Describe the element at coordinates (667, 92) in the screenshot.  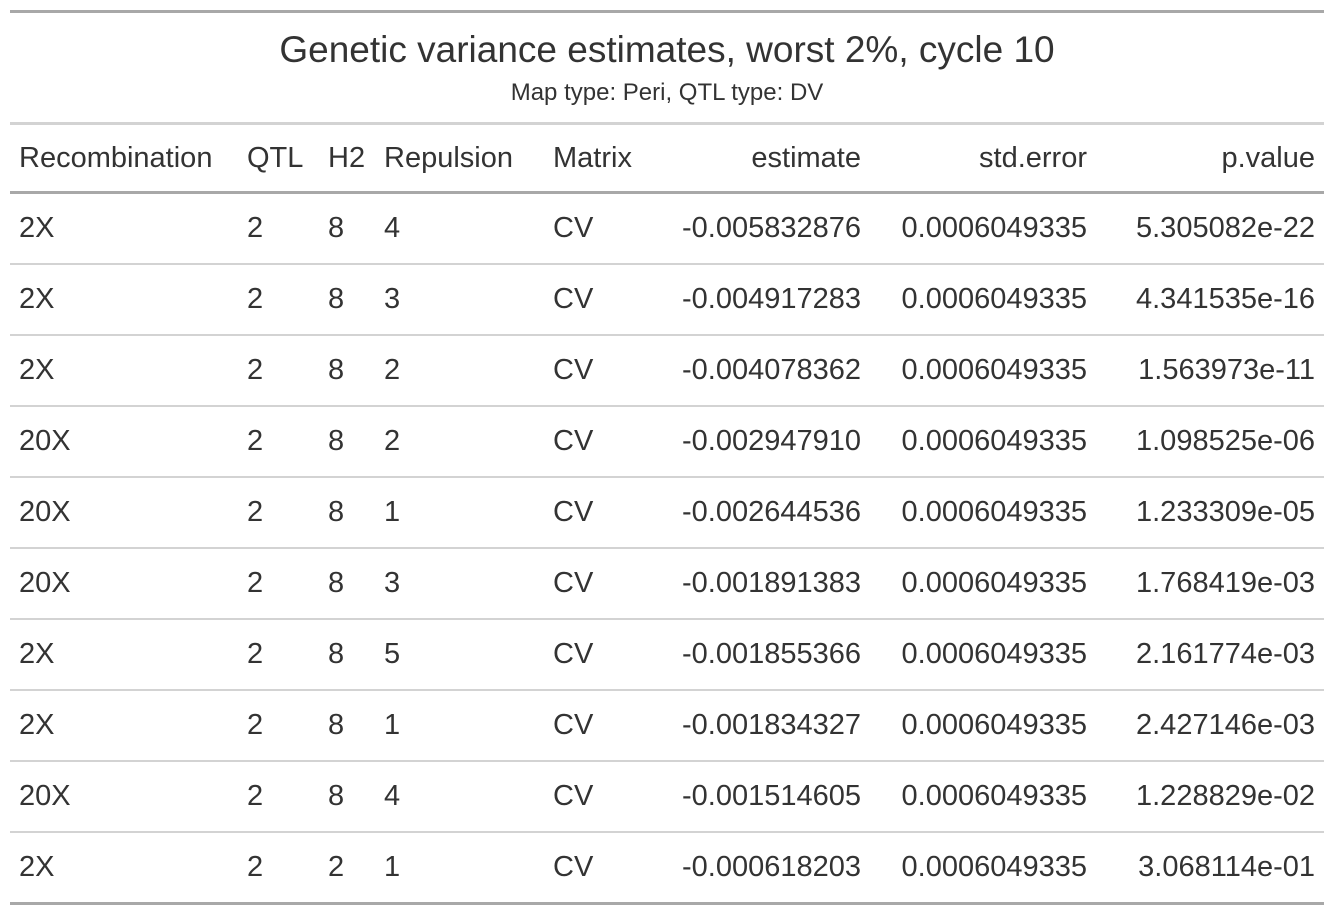
I see `table-subtitle: Map type: Peri, QTL type: DV` at that location.